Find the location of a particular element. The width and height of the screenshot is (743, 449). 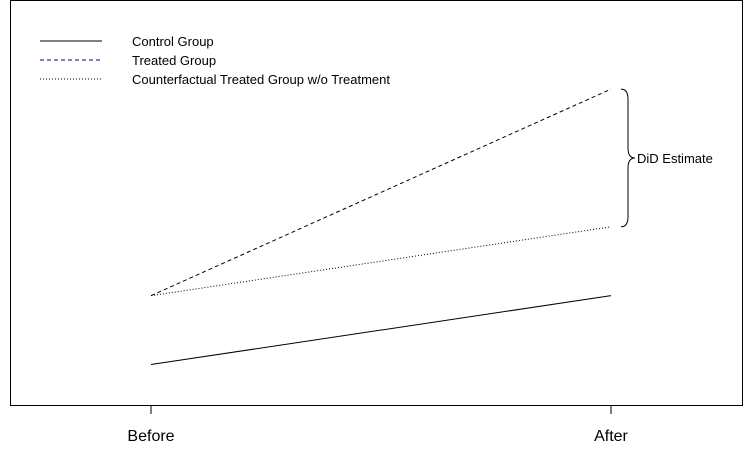

did-brace is located at coordinates (628, 158).